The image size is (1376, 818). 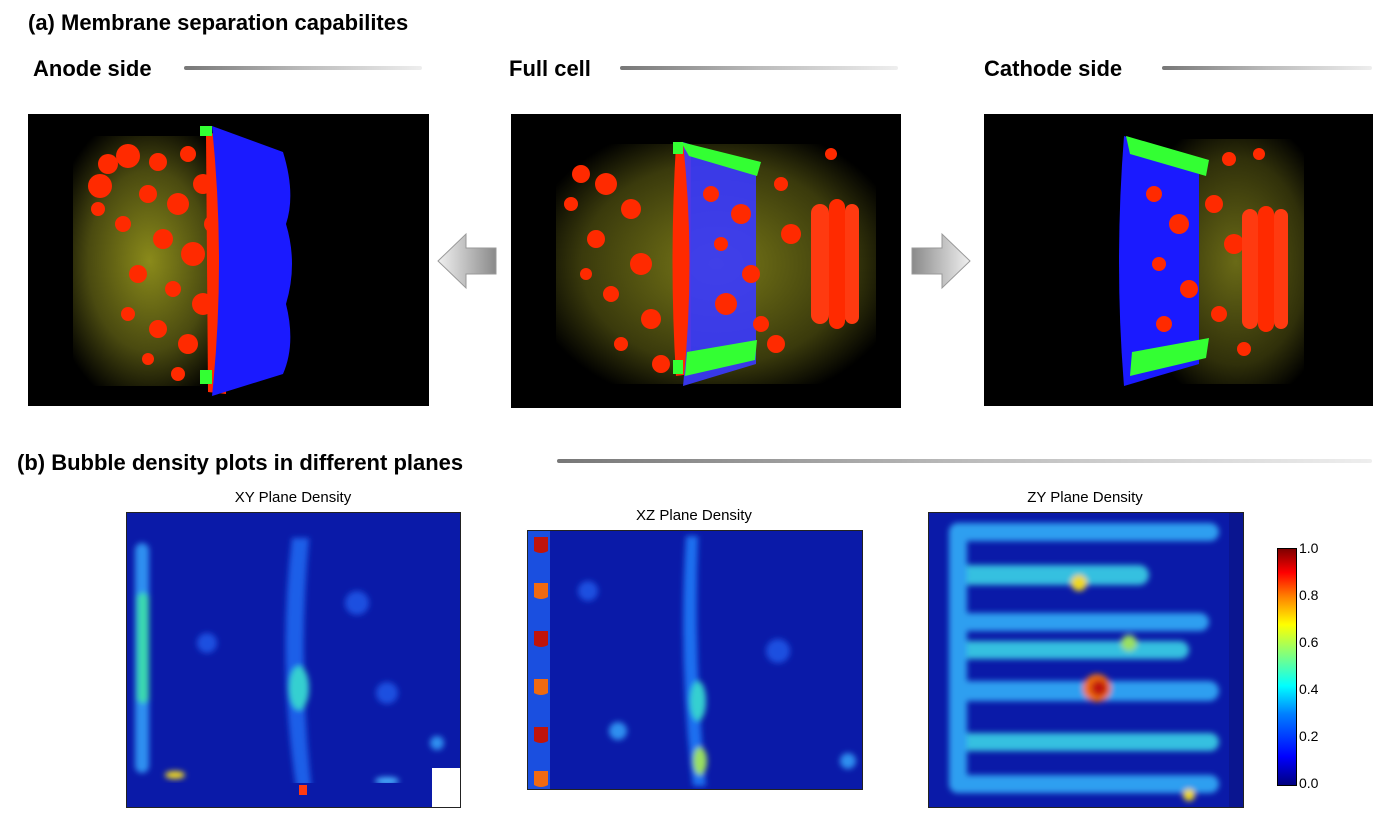 What do you see at coordinates (303, 68) in the screenshot?
I see `anode-title-rule` at bounding box center [303, 68].